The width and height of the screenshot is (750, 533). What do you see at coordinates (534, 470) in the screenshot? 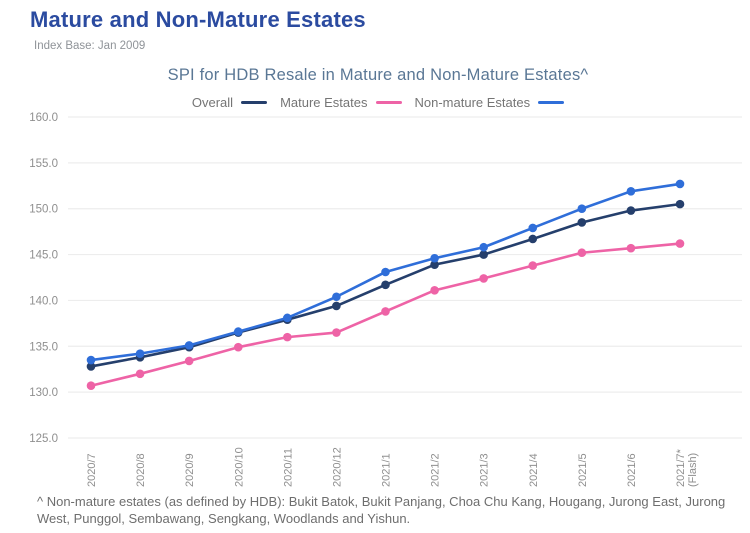
I see `x-tick-label: 2021/4` at bounding box center [534, 470].